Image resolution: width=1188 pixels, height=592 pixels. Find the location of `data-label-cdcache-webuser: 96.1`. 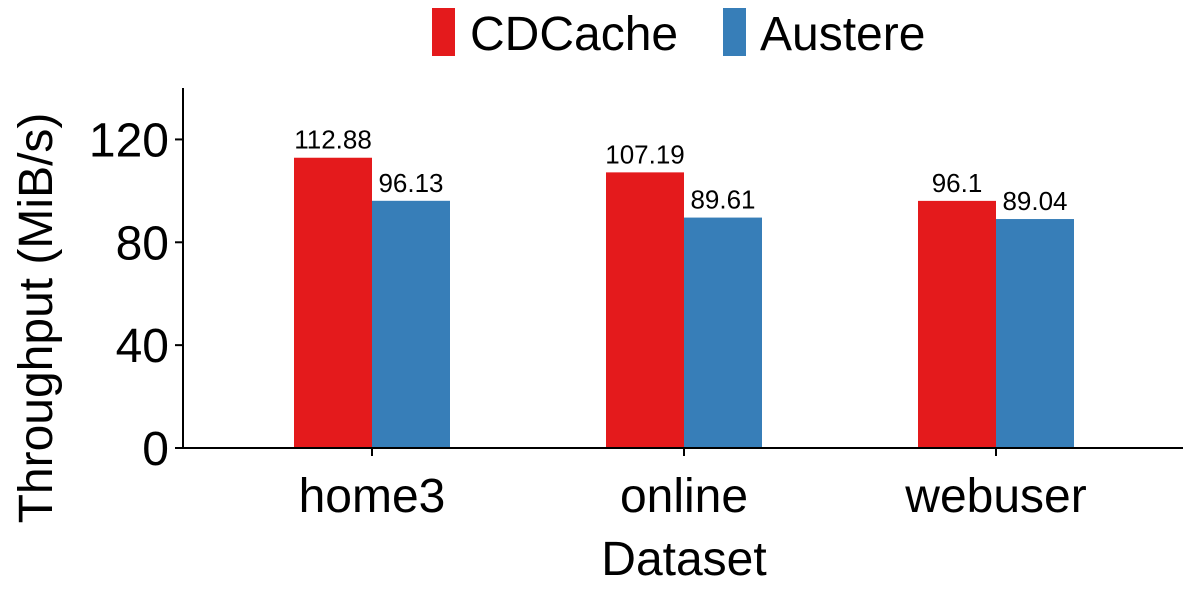

data-label-cdcache-webuser: 96.1 is located at coordinates (957, 183).